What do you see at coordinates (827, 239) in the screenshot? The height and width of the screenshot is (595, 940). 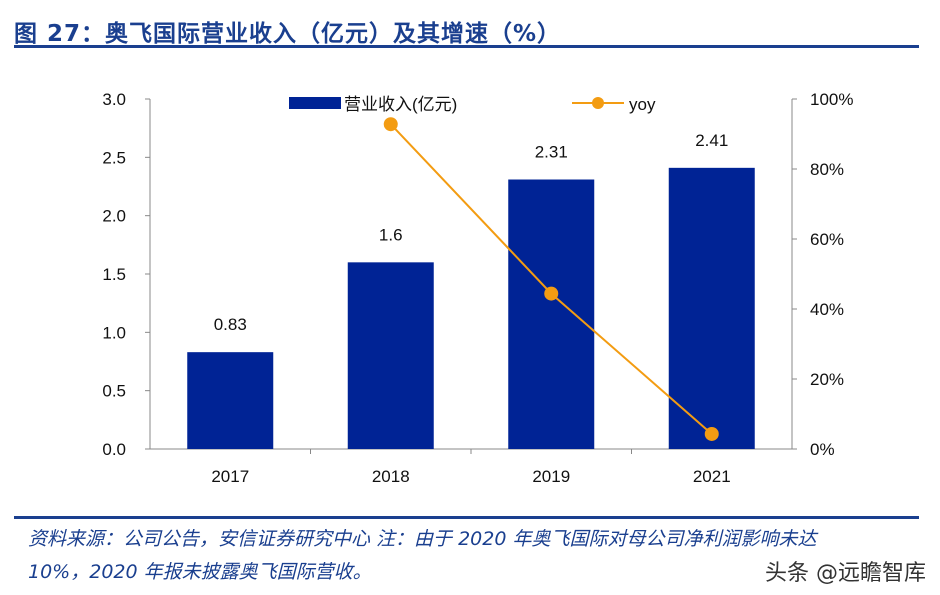 I see `right-tick-label: 60%` at bounding box center [827, 239].